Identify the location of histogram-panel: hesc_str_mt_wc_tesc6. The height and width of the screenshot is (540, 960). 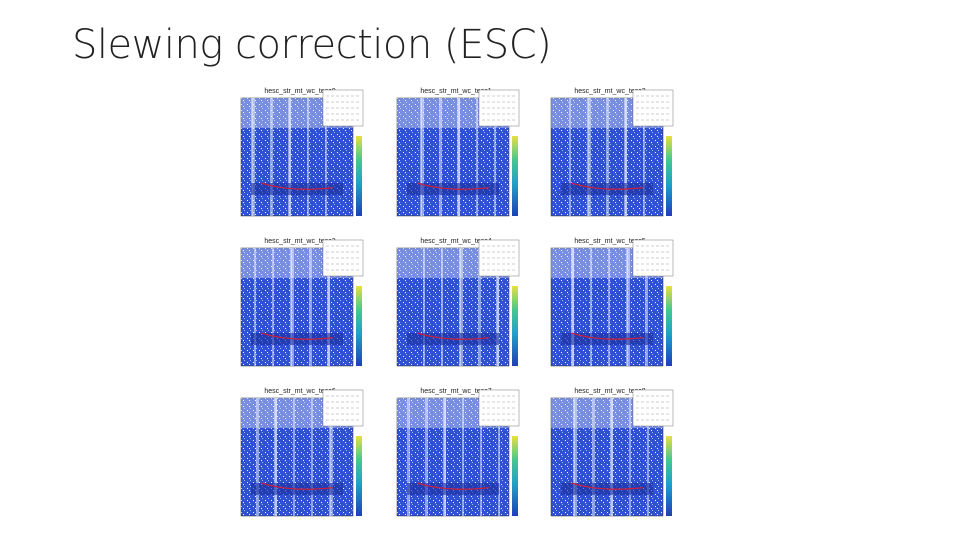
(304, 456).